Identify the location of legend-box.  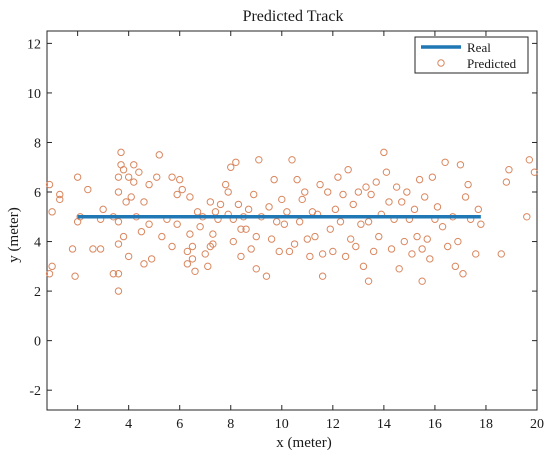
(471, 55).